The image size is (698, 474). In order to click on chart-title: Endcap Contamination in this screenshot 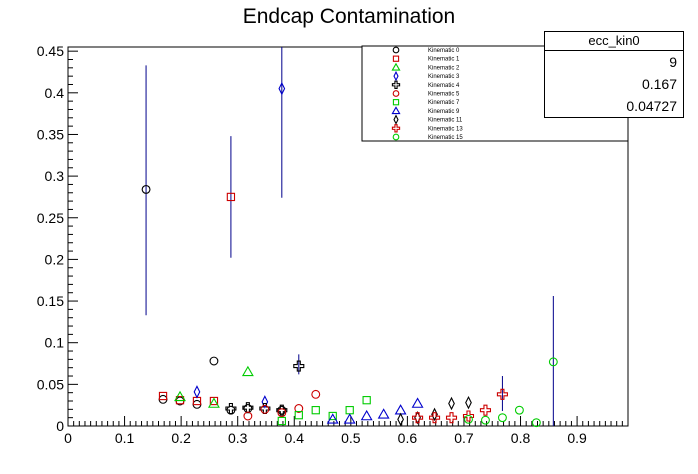, I will do `click(349, 16)`.